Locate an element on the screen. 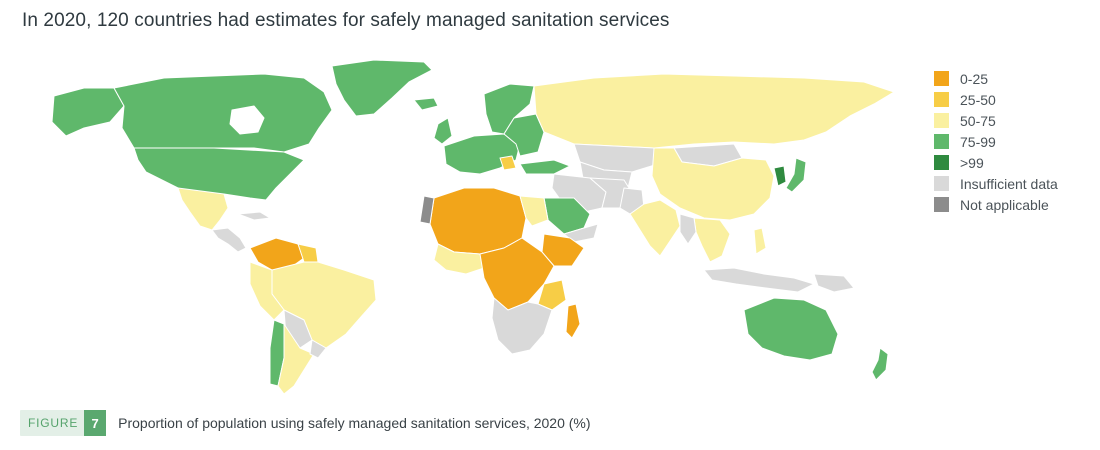 Image resolution: width=1100 pixels, height=450 pixels. figure-word: FIGURE is located at coordinates (53, 423).